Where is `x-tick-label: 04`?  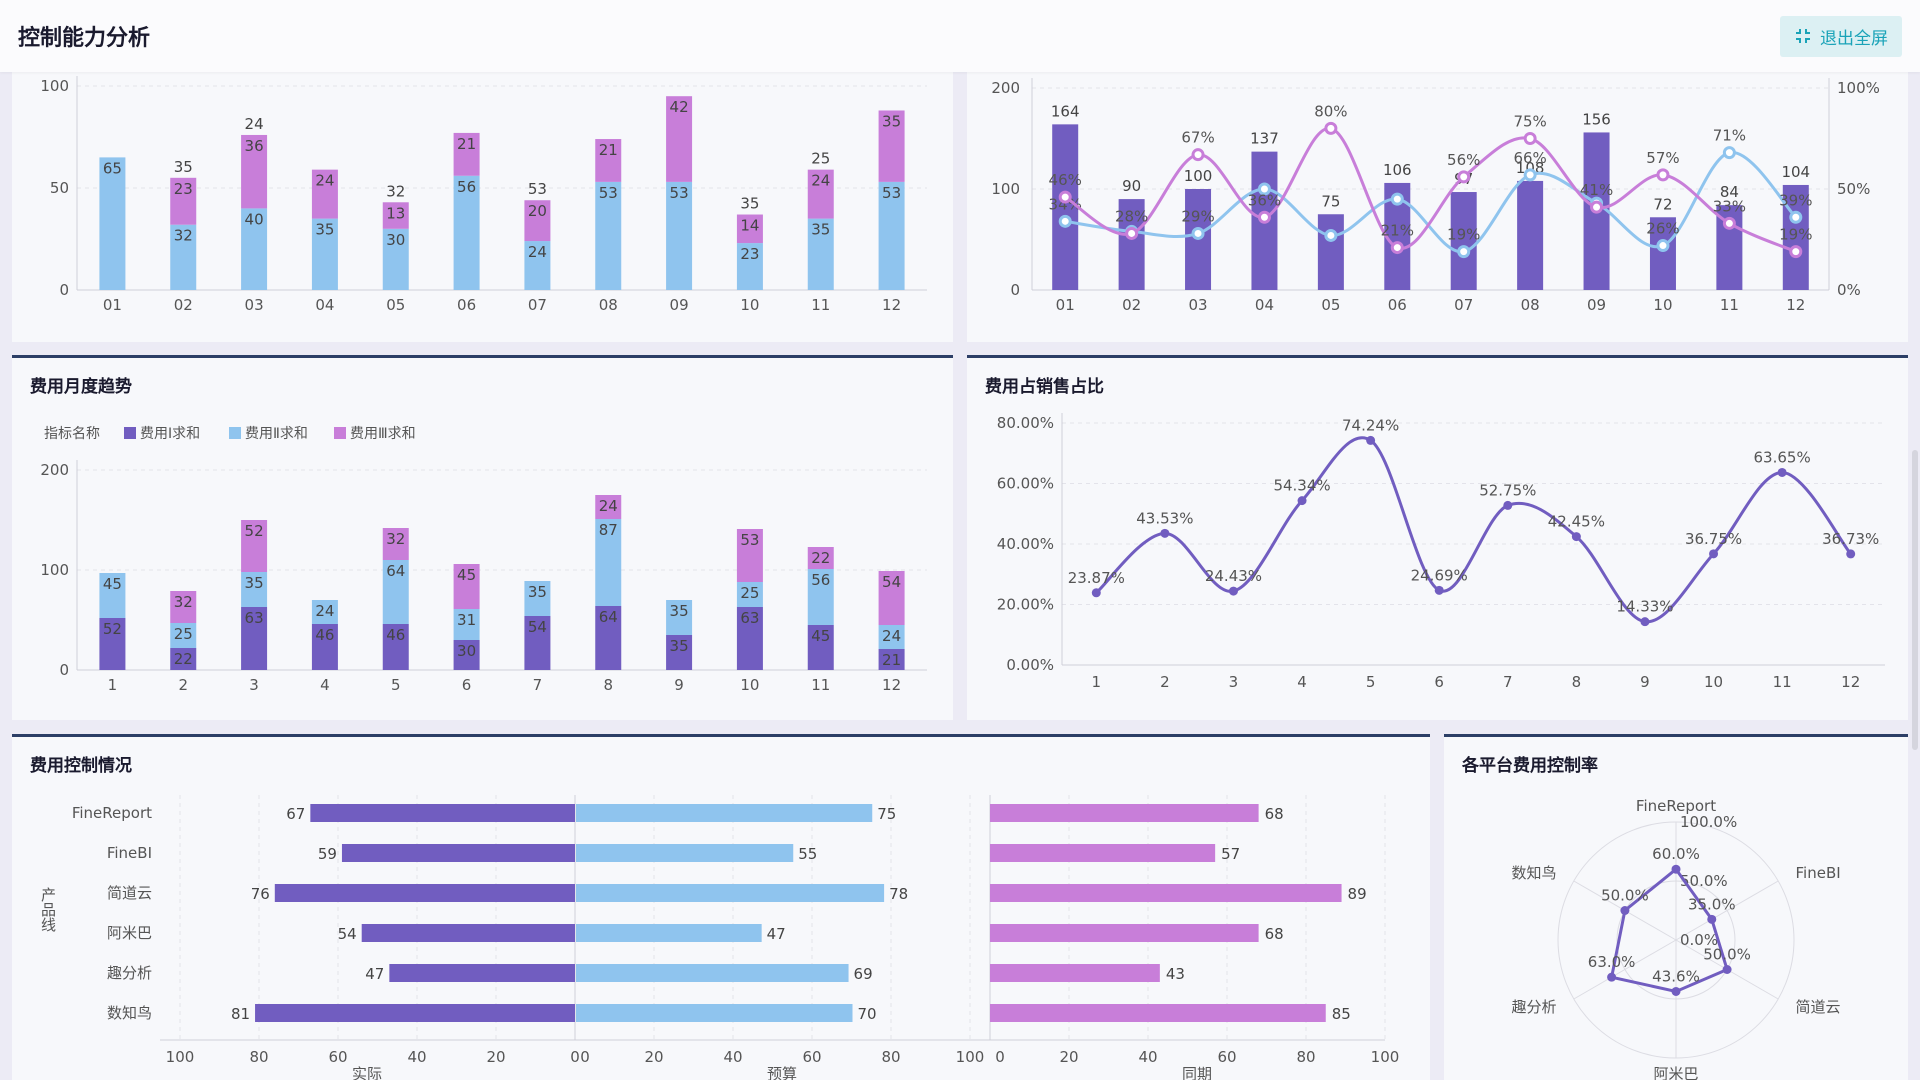
x-tick-label: 04 is located at coordinates (324, 305).